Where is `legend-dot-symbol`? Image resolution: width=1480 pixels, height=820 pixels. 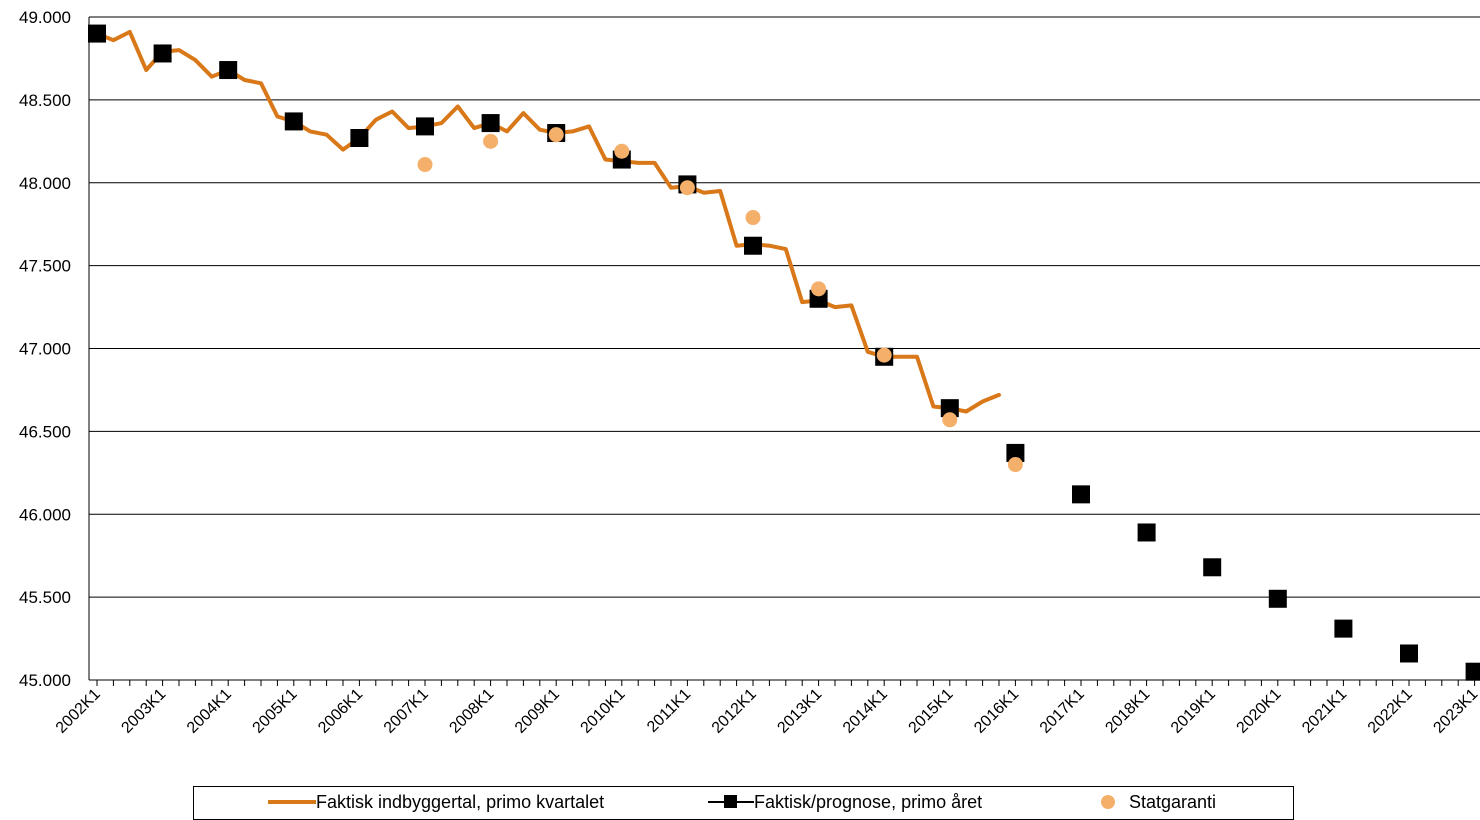
legend-dot-symbol is located at coordinates (1113, 802).